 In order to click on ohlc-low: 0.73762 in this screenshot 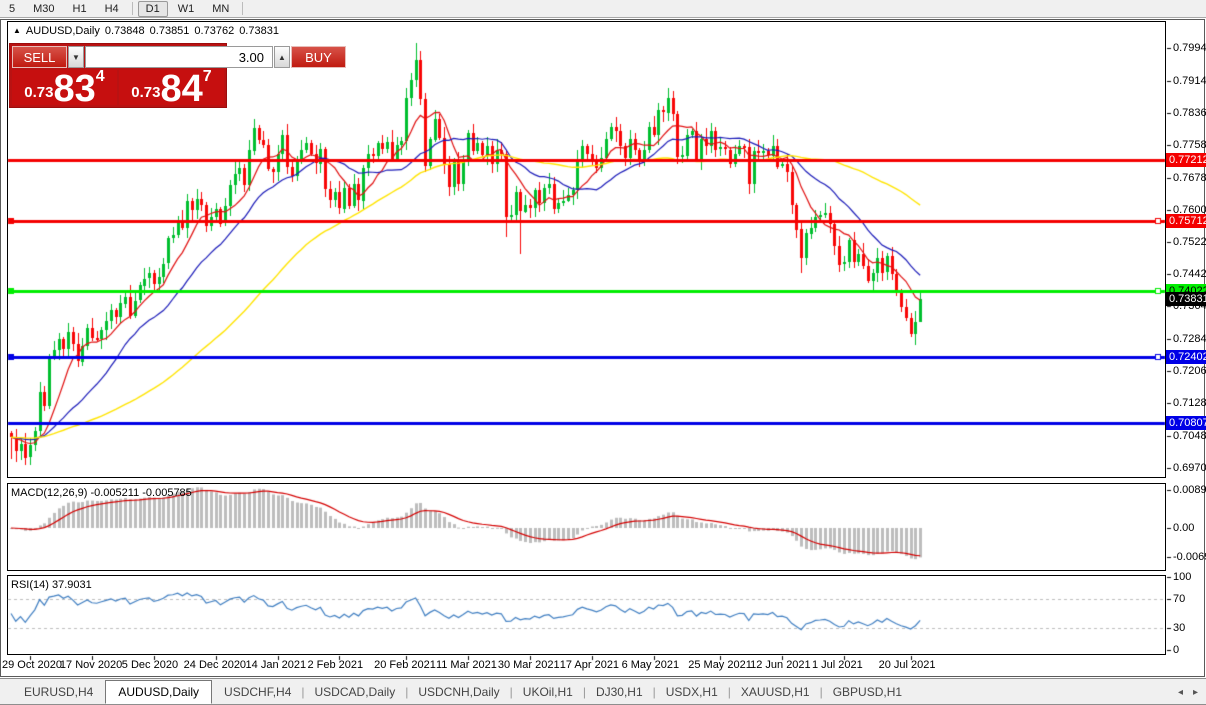, I will do `click(214, 31)`.